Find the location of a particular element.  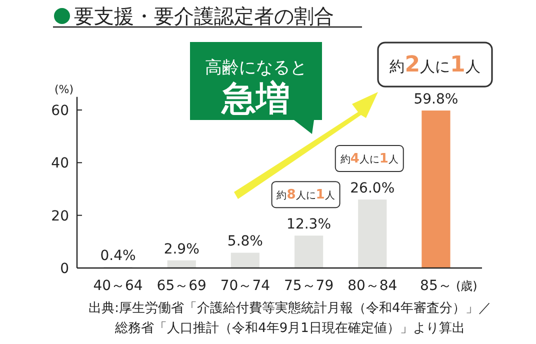

data-label: 5.8% is located at coordinates (245, 242).